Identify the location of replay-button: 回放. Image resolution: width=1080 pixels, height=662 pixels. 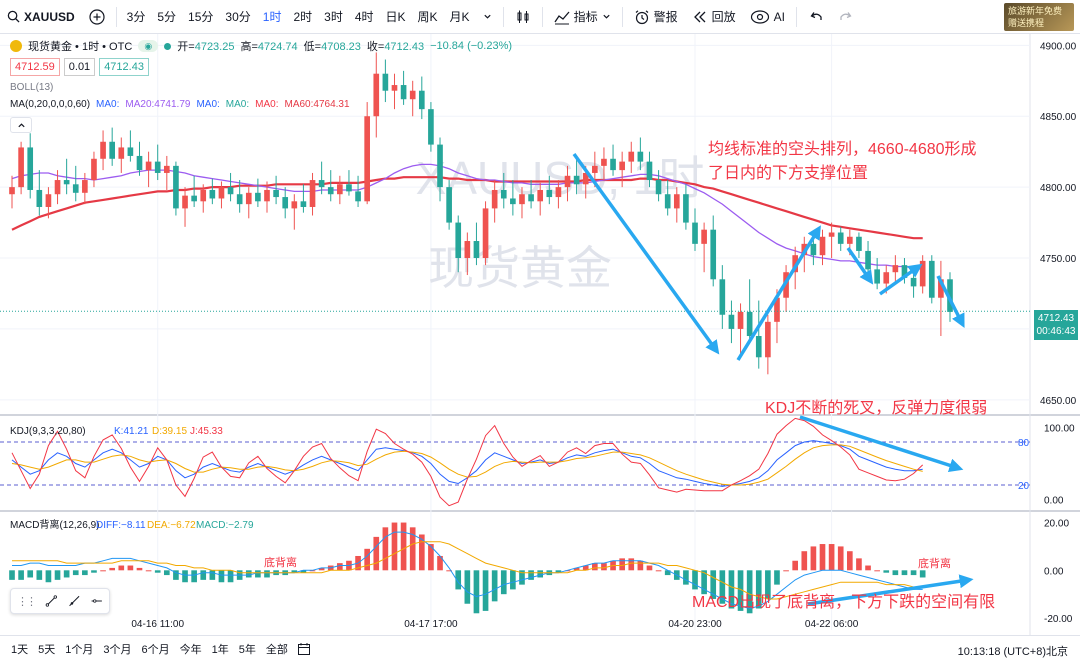
(714, 17).